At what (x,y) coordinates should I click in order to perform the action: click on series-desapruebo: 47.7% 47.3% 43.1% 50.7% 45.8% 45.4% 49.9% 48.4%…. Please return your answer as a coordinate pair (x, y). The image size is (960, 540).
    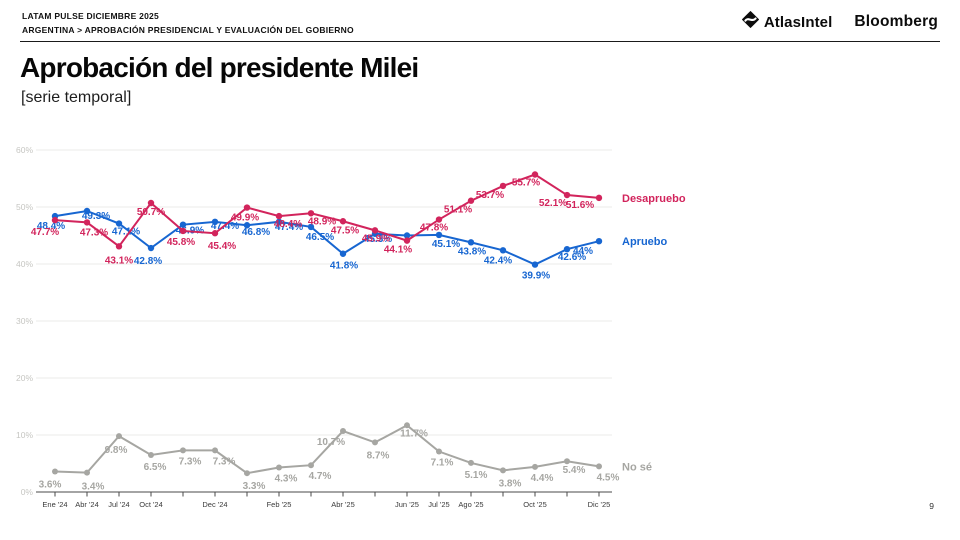
    Looking at the image, I should click on (358, 218).